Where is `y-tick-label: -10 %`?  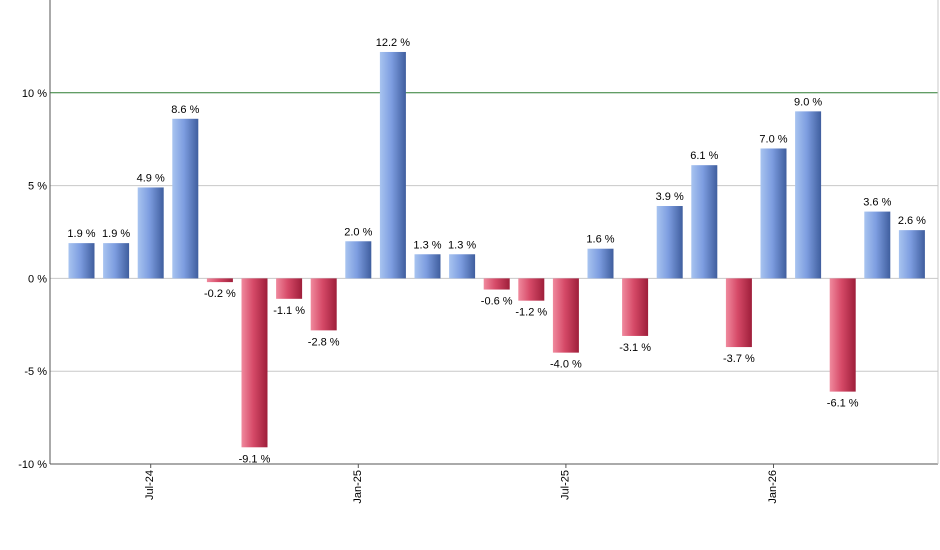
y-tick-label: -10 % is located at coordinates (32, 465).